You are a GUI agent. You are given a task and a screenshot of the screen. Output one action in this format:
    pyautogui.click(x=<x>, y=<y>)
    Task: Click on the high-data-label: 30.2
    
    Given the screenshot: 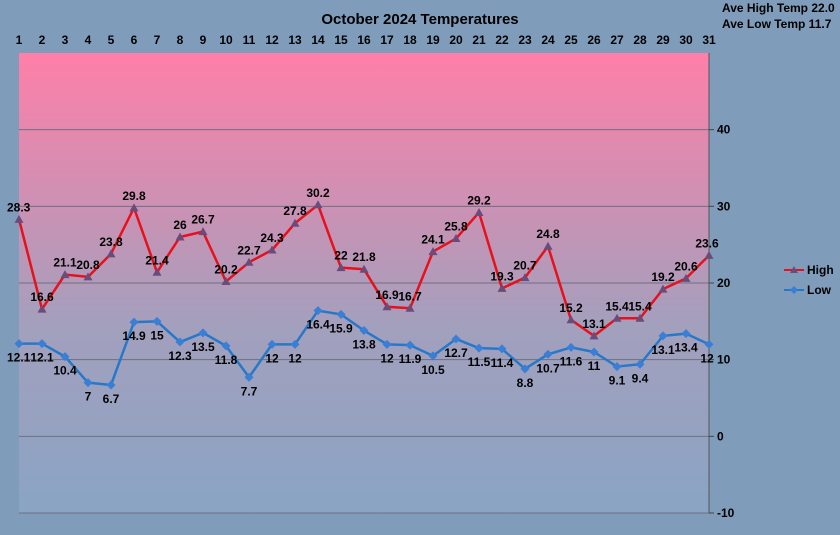 What is the action you would take?
    pyautogui.click(x=318, y=193)
    